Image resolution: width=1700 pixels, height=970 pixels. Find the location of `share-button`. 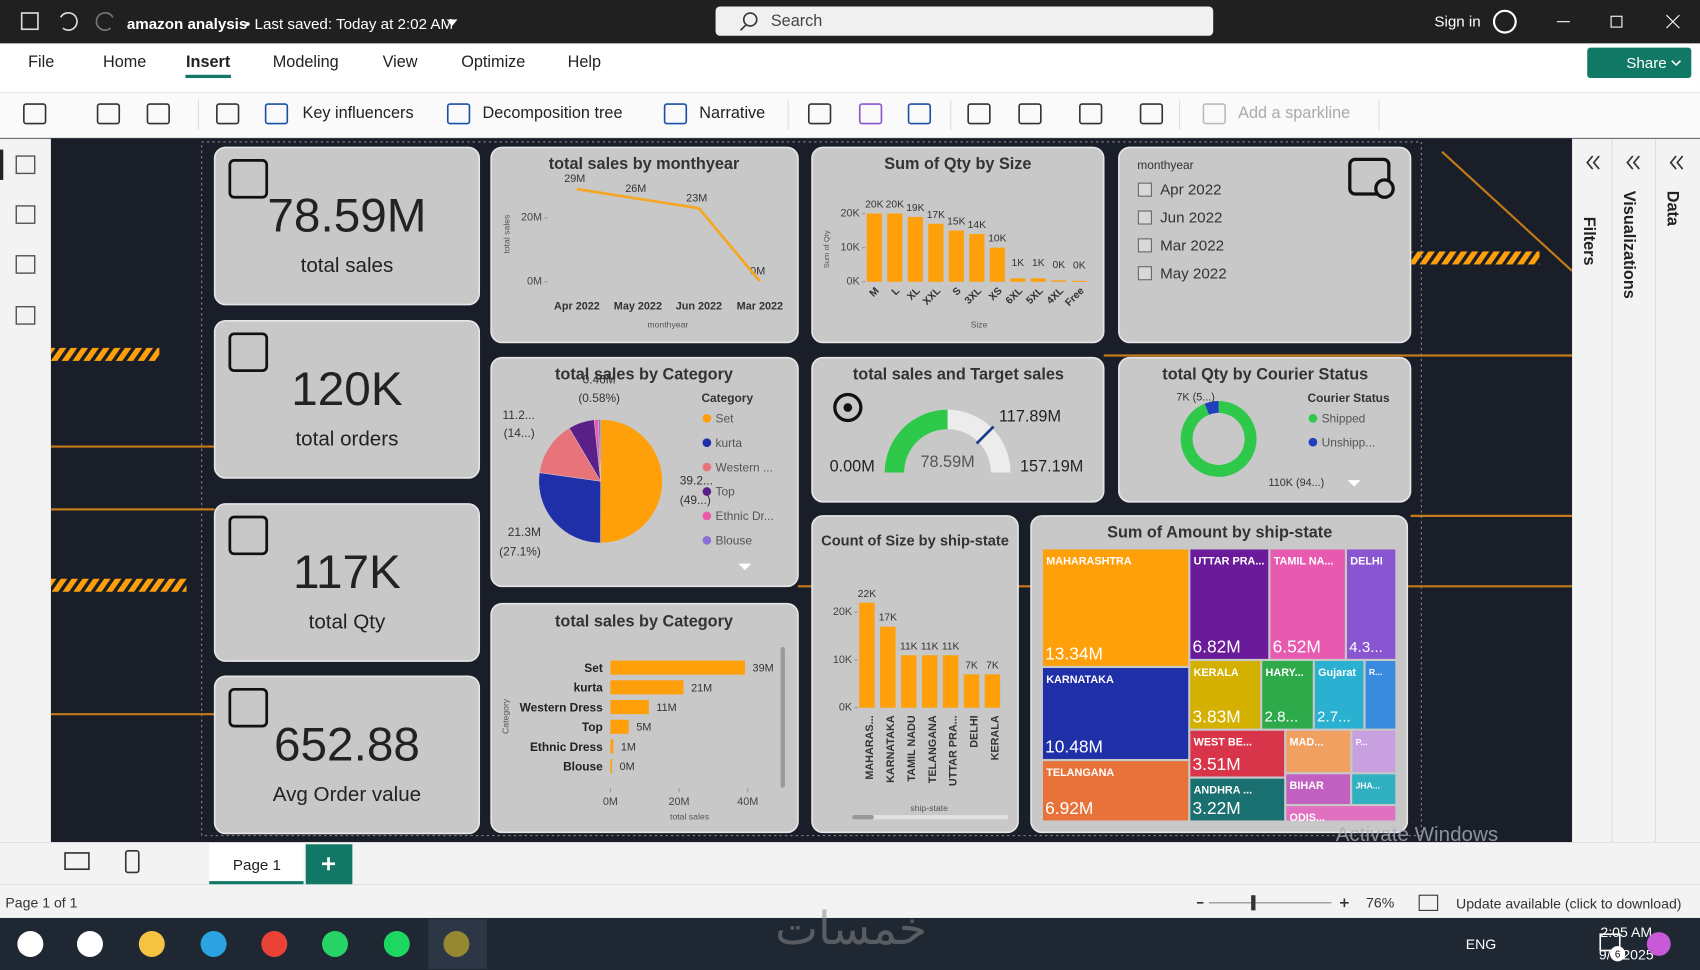

share-button is located at coordinates (1639, 63).